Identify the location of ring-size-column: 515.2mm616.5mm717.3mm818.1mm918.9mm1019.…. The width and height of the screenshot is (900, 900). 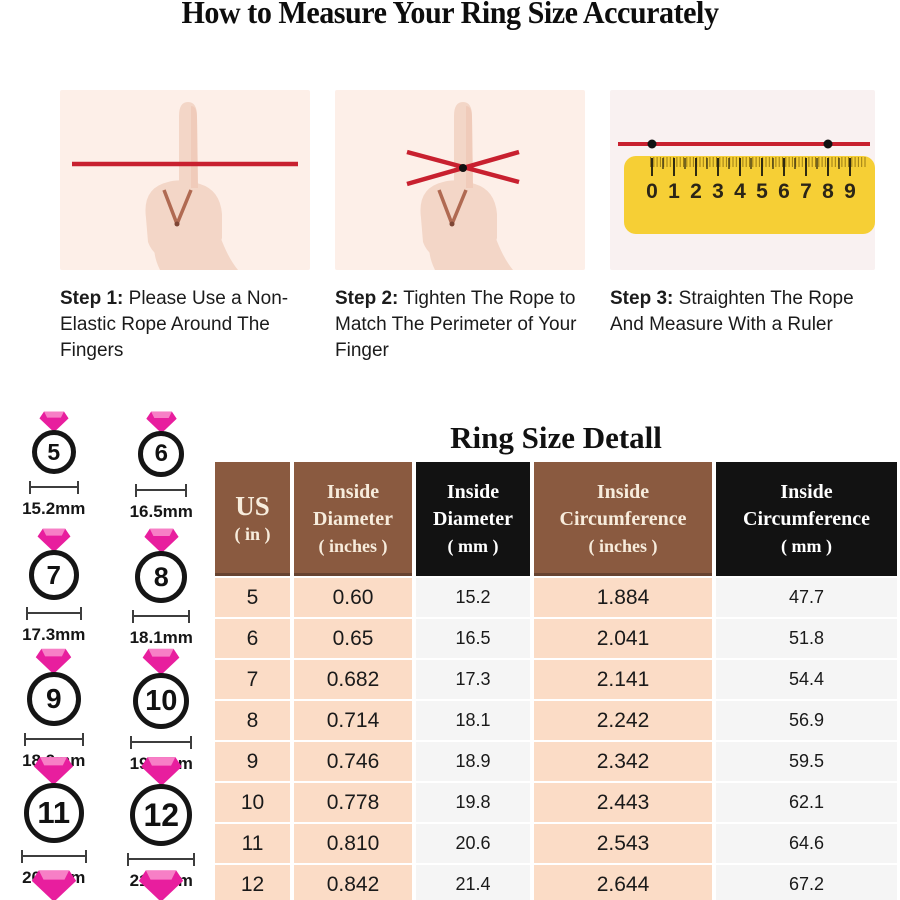
(107, 650).